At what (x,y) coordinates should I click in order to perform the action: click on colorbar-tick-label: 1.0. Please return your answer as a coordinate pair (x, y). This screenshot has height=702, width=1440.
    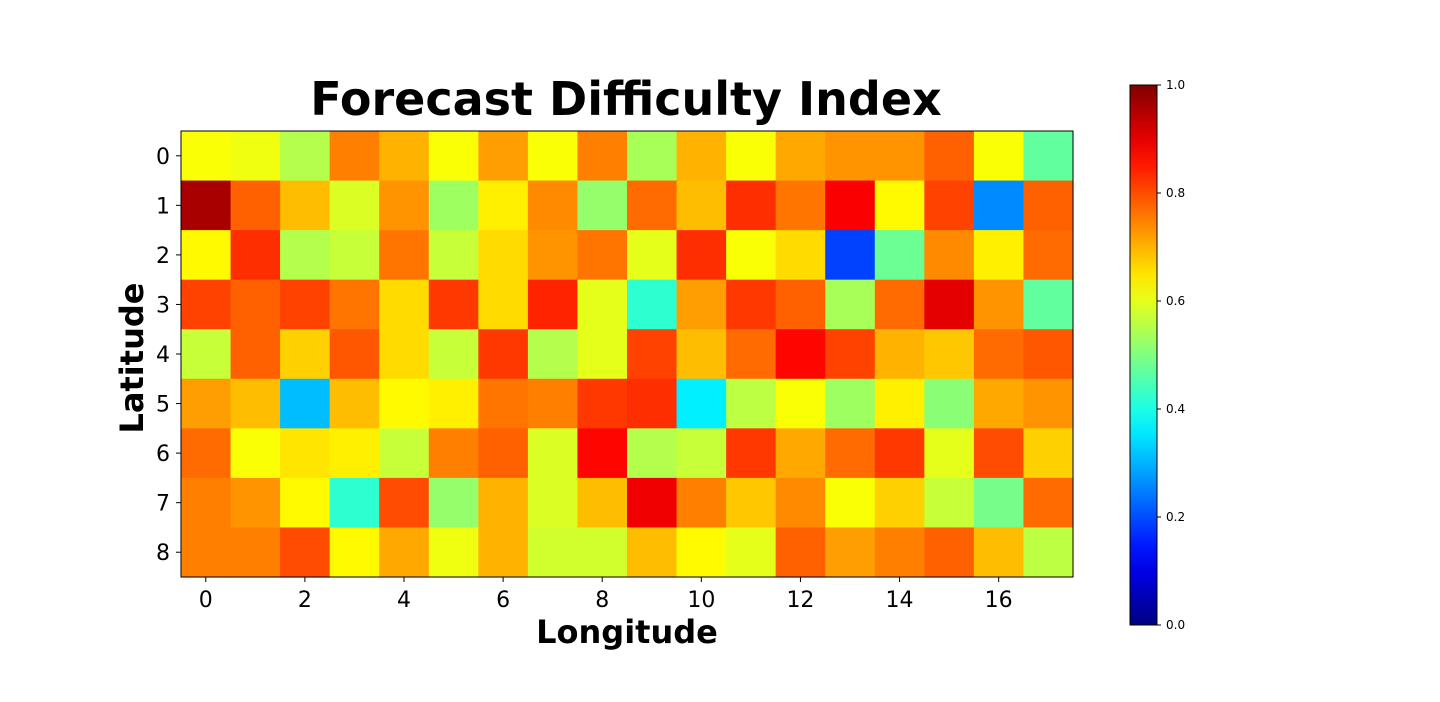
    Looking at the image, I should click on (1175, 85).